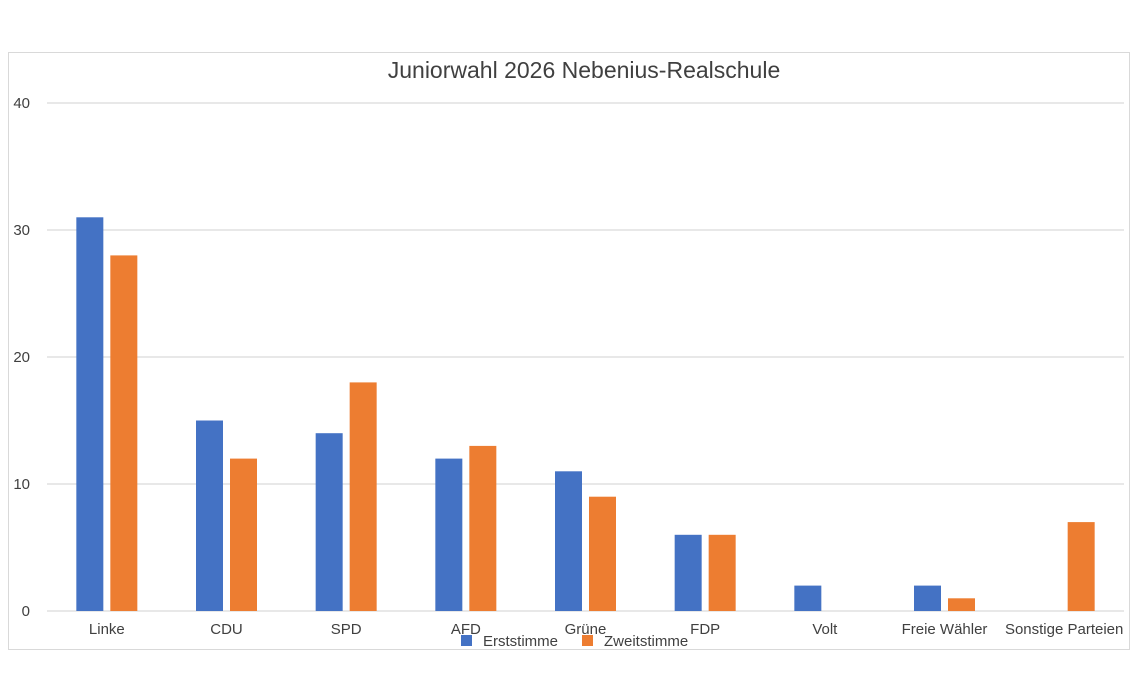 This screenshot has height=676, width=1140. What do you see at coordinates (586, 629) in the screenshot?
I see `x-category-label: Grüne` at bounding box center [586, 629].